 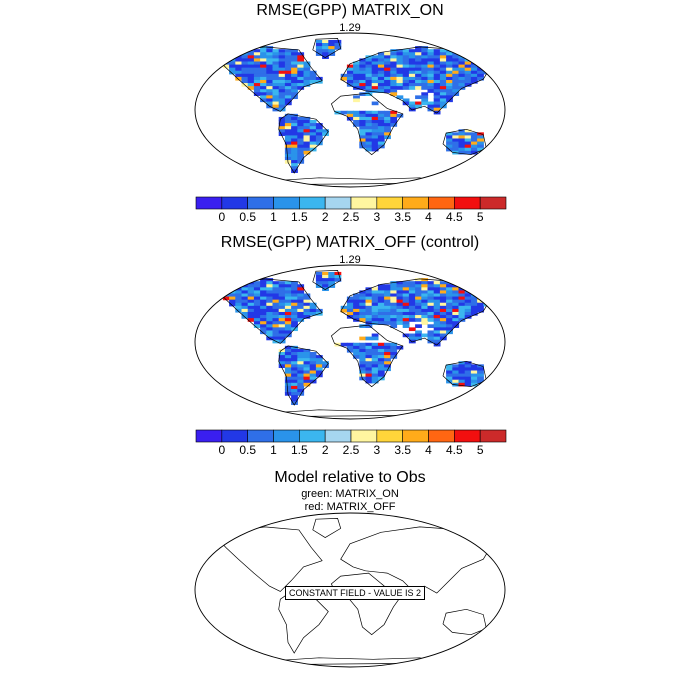 I want to click on panel1-subtitle: 1.29, so click(x=350, y=28).